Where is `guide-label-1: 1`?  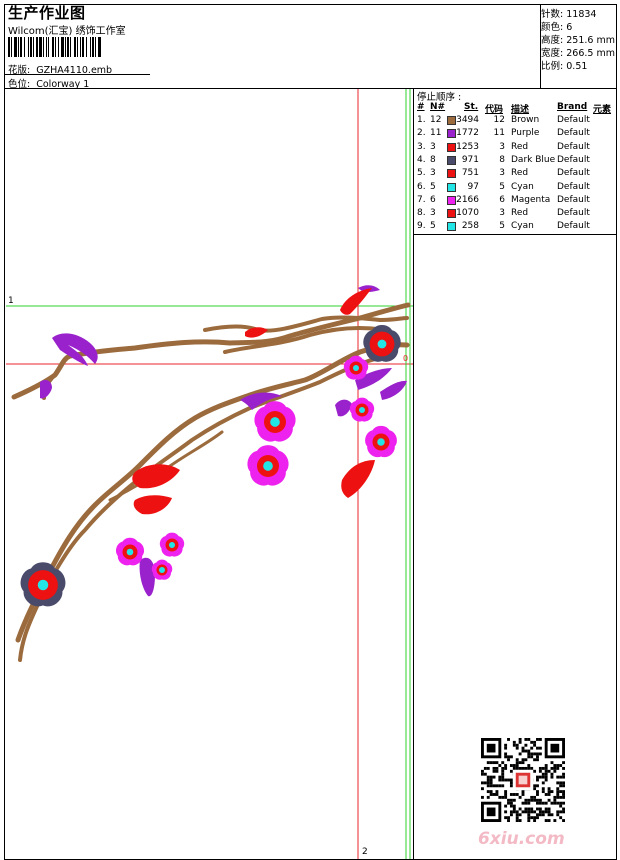 guide-label-1: 1 is located at coordinates (11, 301).